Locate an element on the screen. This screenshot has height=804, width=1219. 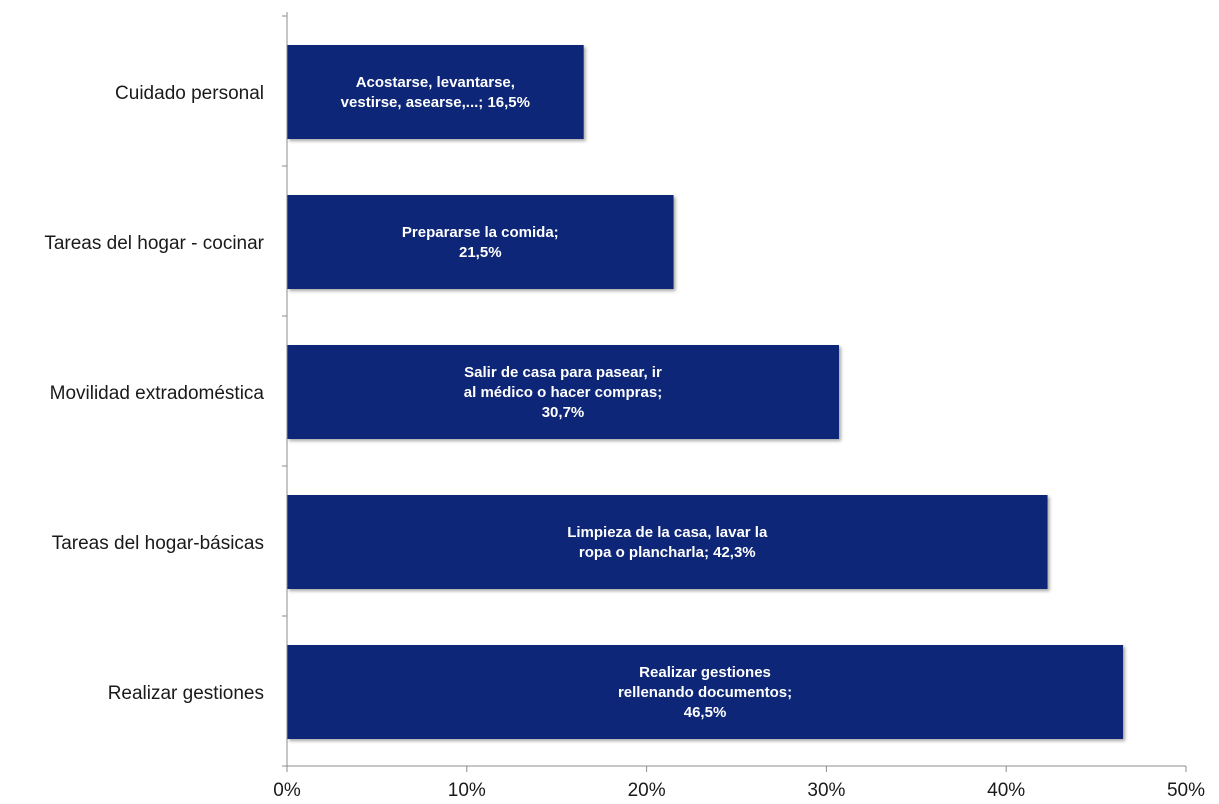
x-tick-label-2: 10% is located at coordinates (467, 790).